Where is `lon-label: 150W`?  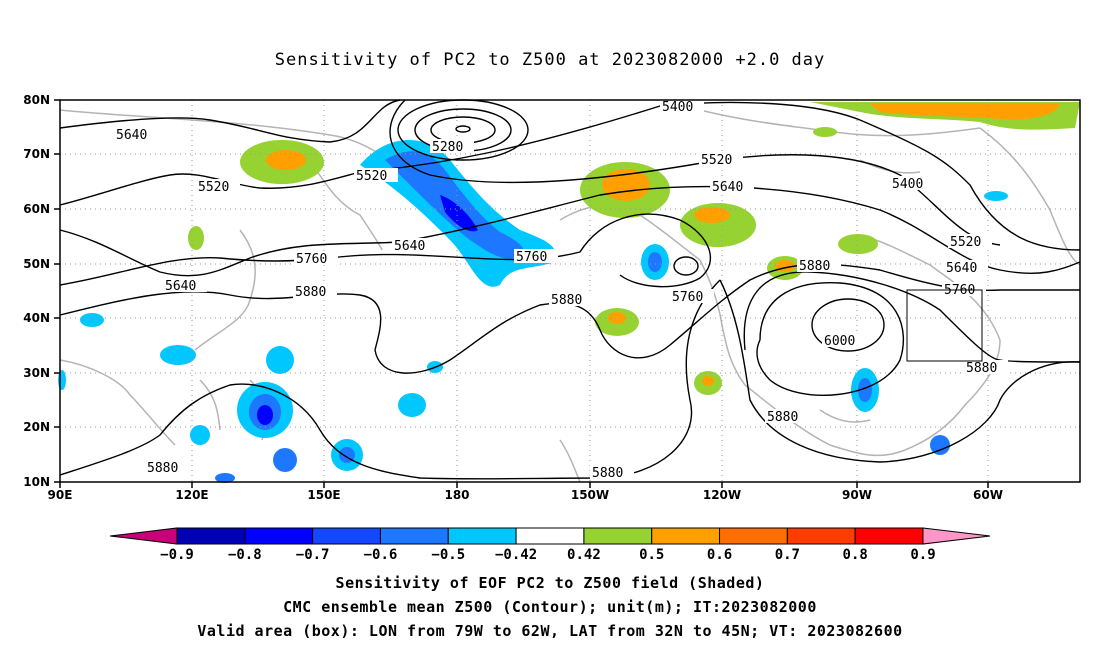 lon-label: 150W is located at coordinates (590, 495).